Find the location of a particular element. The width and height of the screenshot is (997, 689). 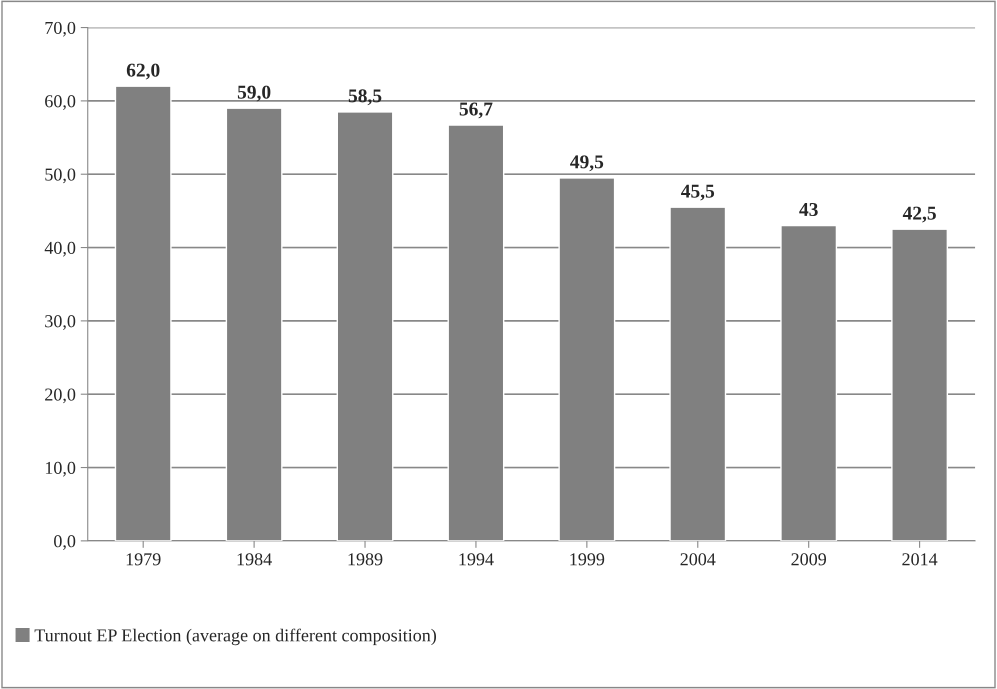

data-label: 42,5 is located at coordinates (919, 214).